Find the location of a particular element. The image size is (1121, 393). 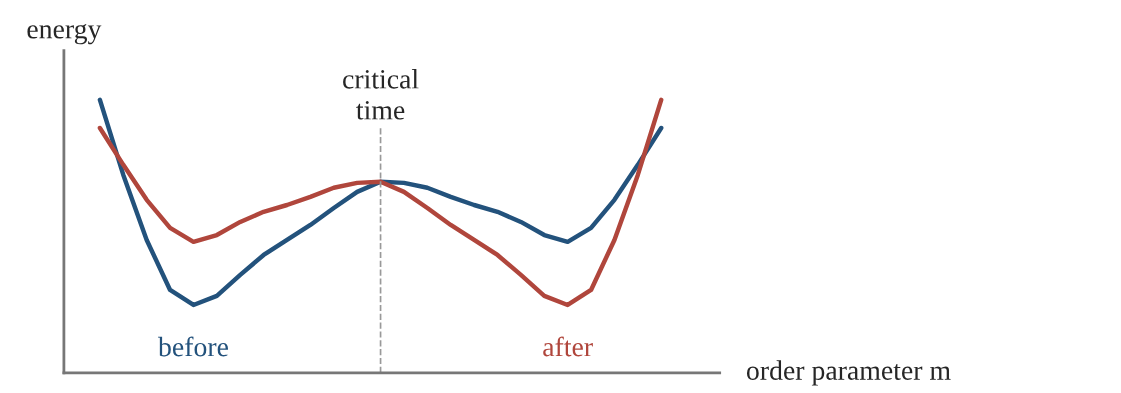

x-axis-title: order parameter m is located at coordinates (848, 373).